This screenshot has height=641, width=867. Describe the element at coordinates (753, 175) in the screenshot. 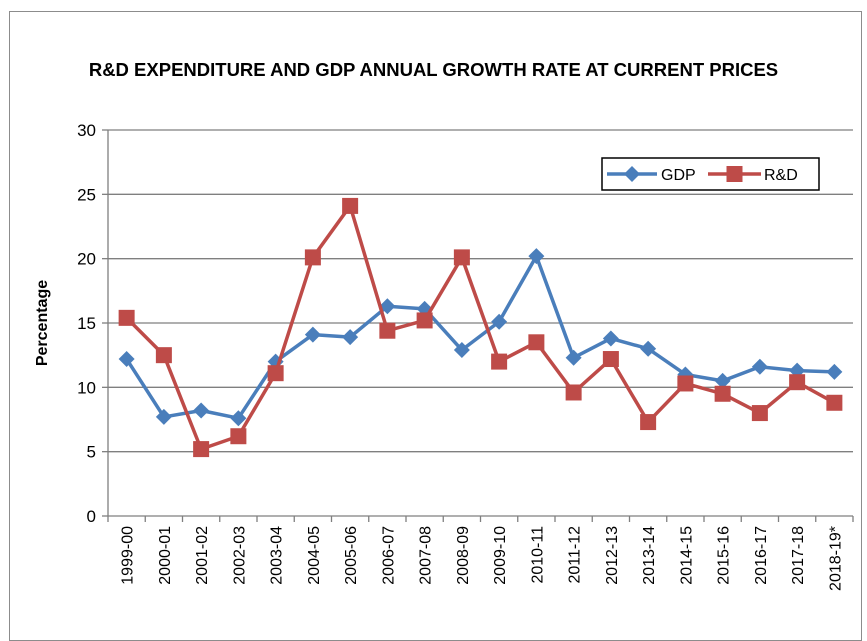

I see `legend-item-rd: R&D` at that location.